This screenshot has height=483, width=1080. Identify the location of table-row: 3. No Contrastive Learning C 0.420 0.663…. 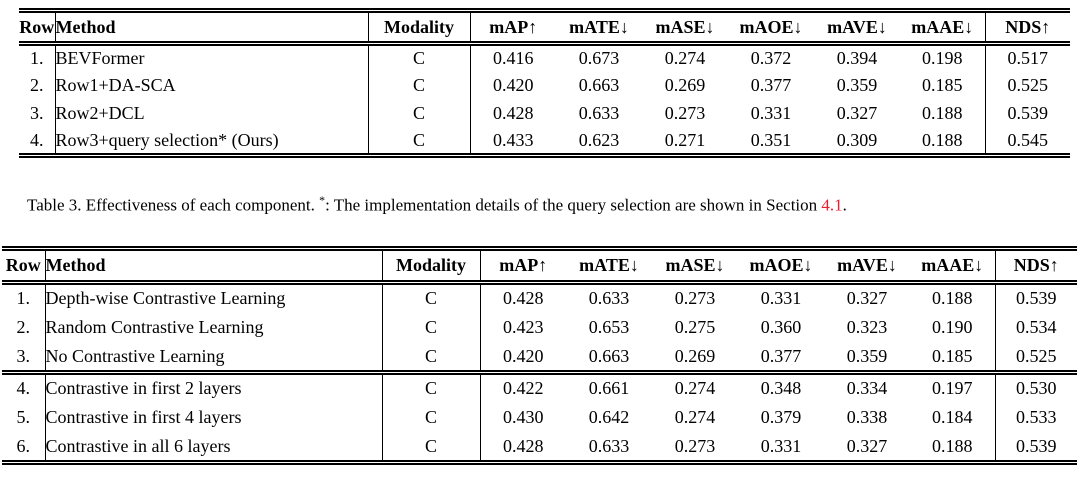
(539, 357).